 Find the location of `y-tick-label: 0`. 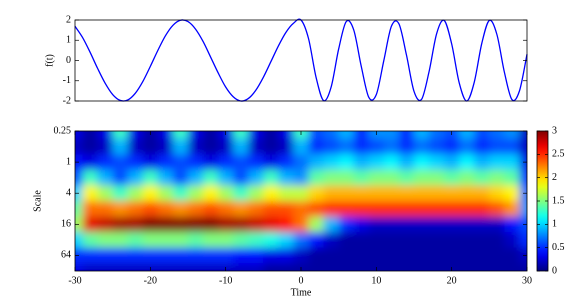

y-tick-label: 0 is located at coordinates (68, 60).